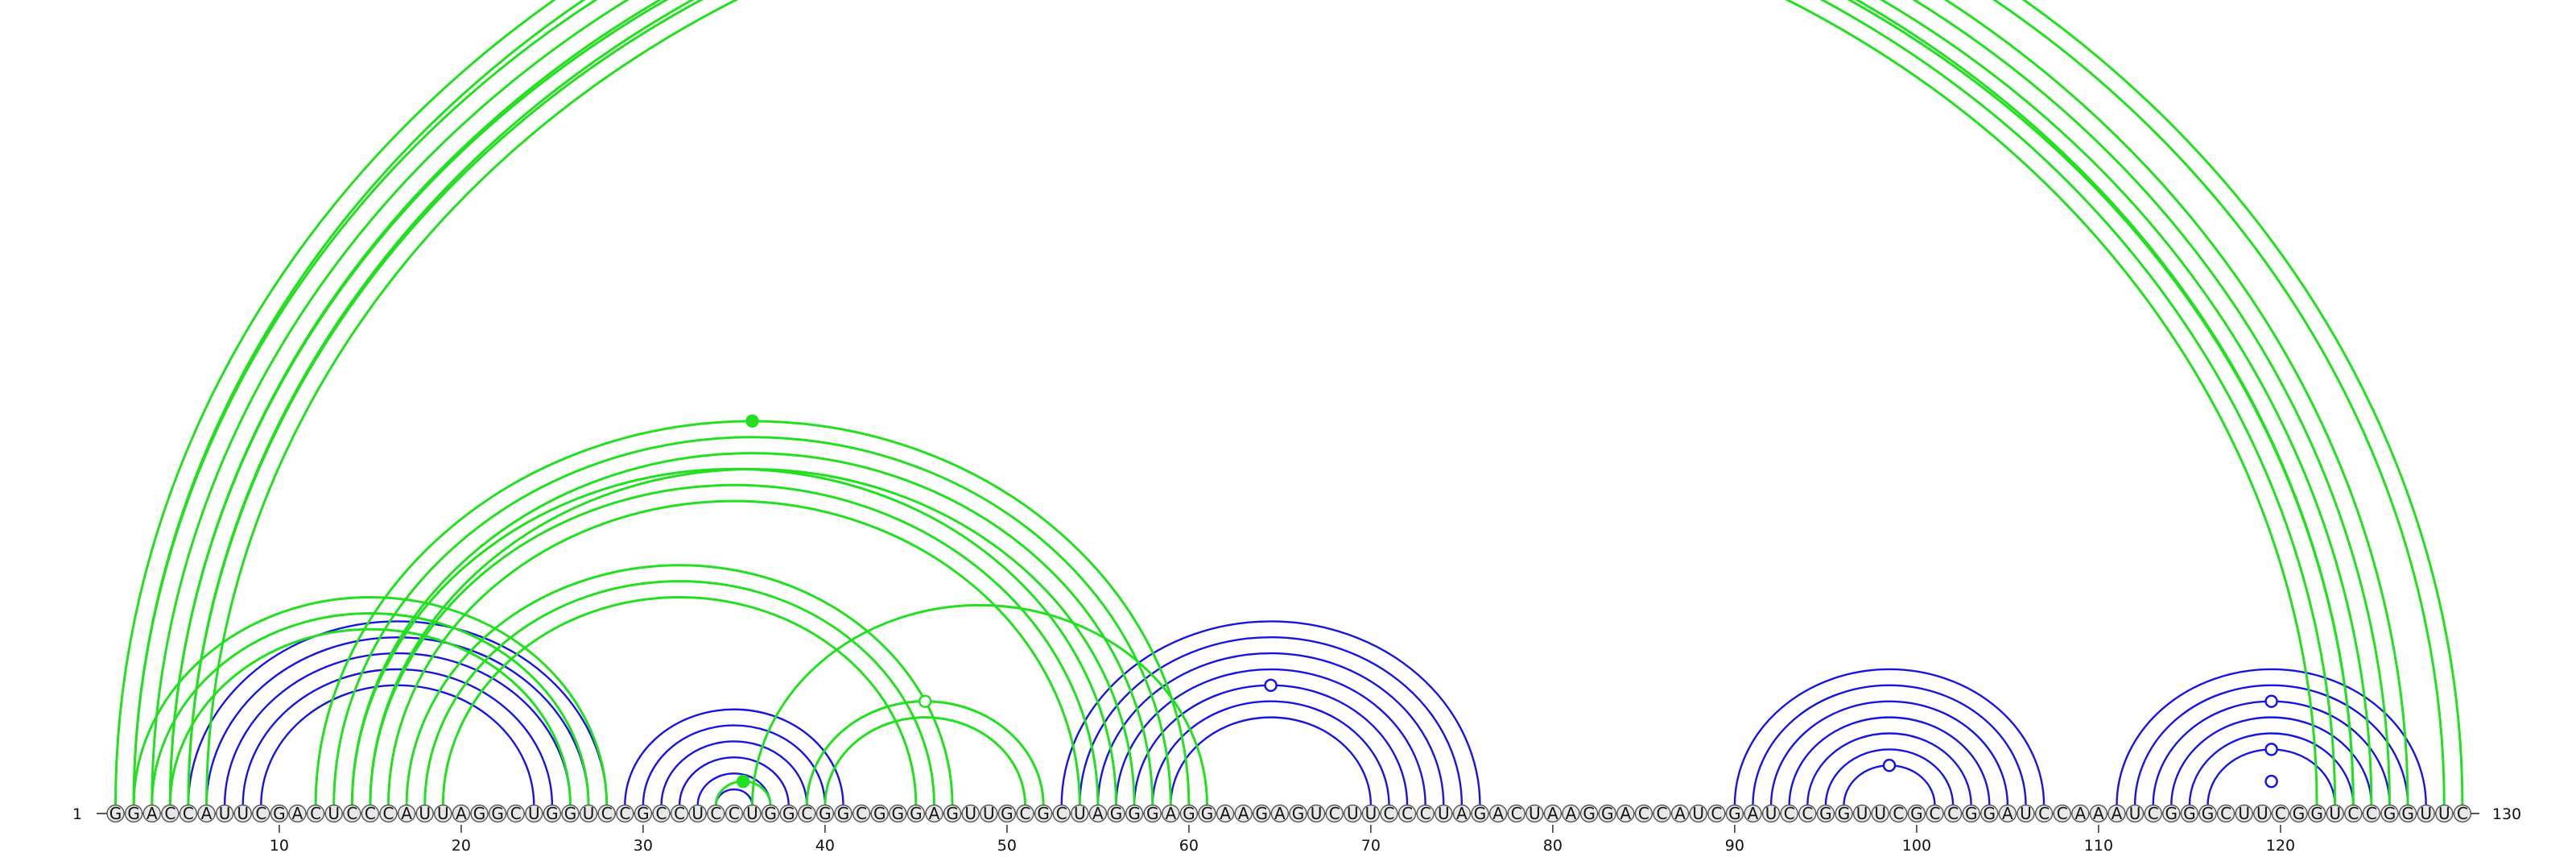  Describe the element at coordinates (1116, 813) in the screenshot. I see `nucleotide-56-letter: G` at that location.